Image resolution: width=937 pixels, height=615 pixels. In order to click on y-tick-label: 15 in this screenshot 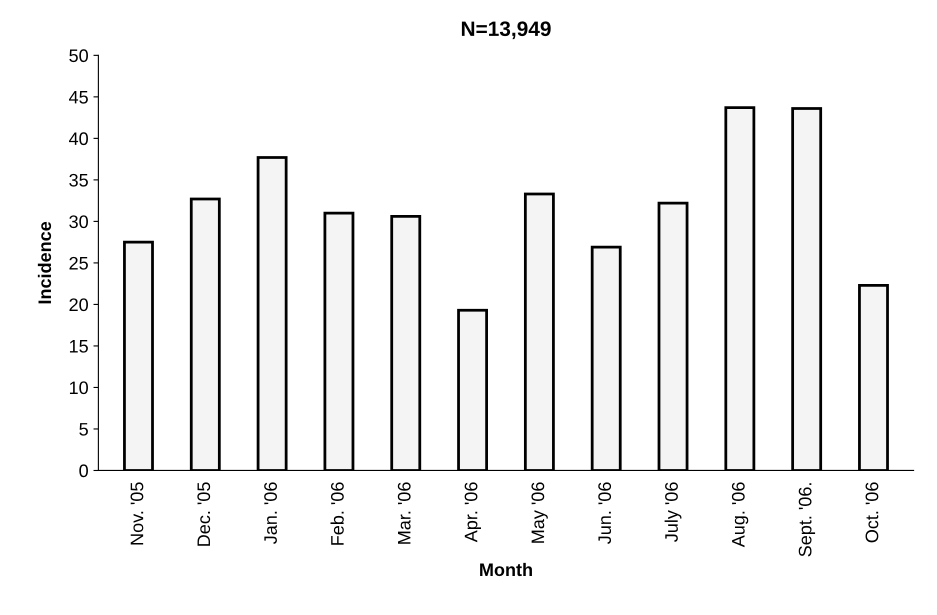, I will do `click(79, 346)`.